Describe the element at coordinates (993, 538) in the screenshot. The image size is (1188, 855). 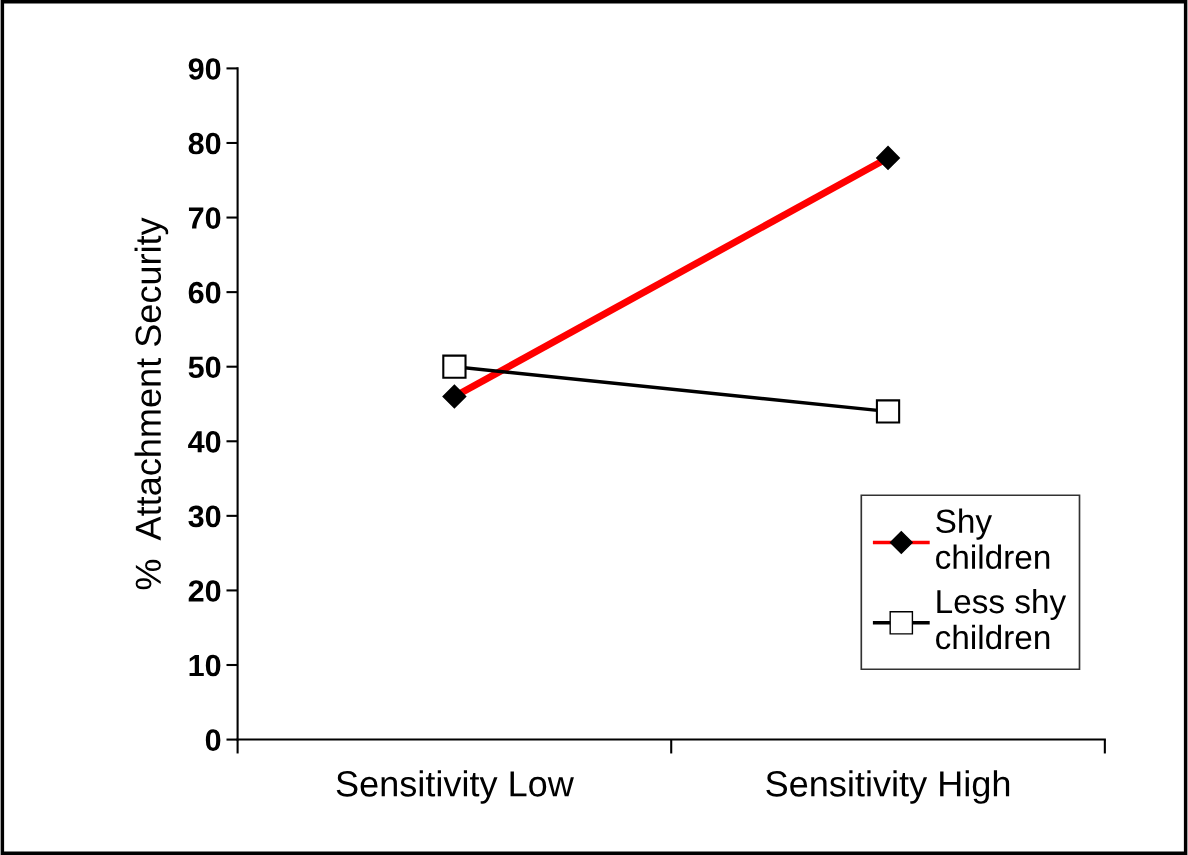
I see `legend-label: Shy children` at that location.